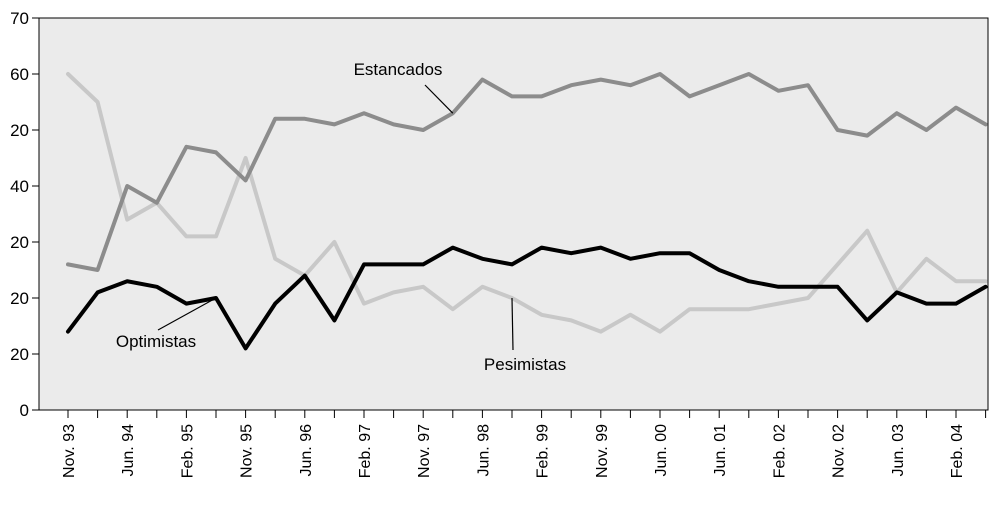  I want to click on annotation-label-pesimistas: Pesimistas, so click(525, 364).